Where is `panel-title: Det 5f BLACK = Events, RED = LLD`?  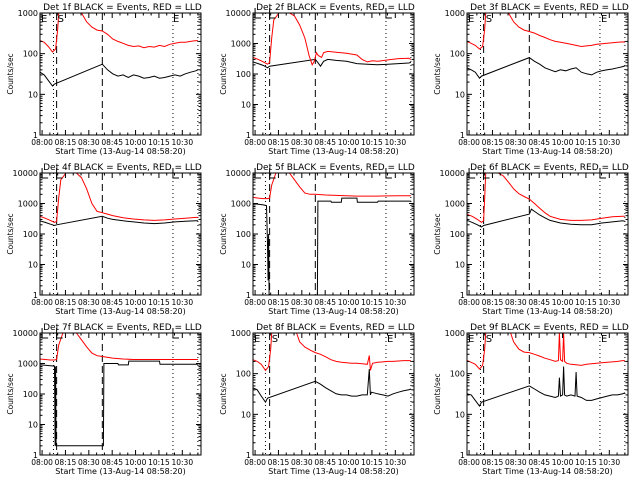 panel-title: Det 5f BLACK = Events, RED = LLD is located at coordinates (335, 168).